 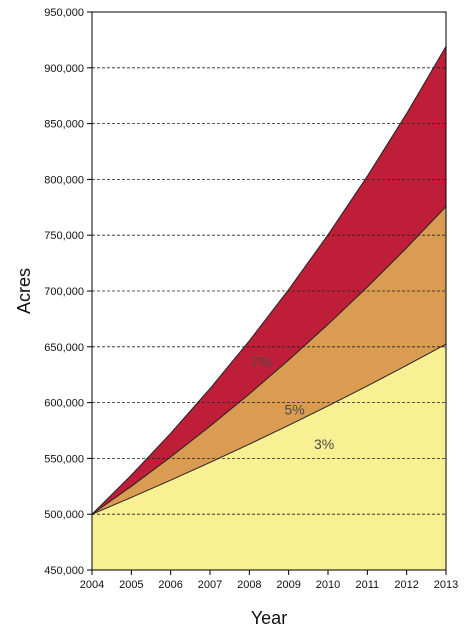 What do you see at coordinates (64, 180) in the screenshot?
I see `y-tick-label: 800,000` at bounding box center [64, 180].